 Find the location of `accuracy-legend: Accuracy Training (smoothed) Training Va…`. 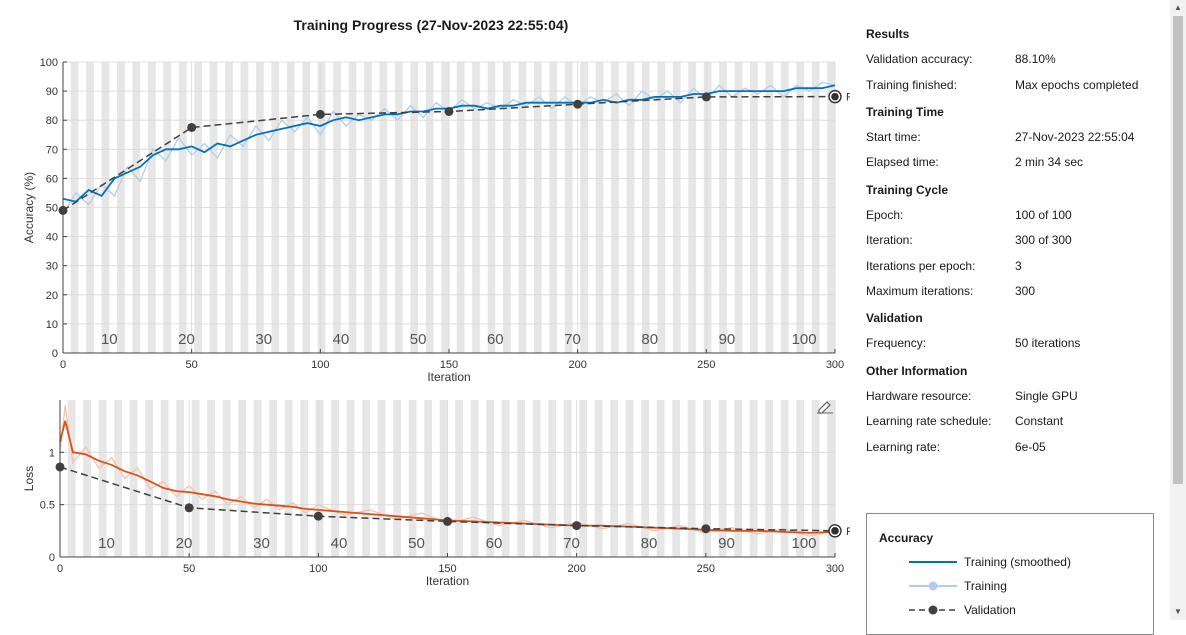

accuracy-legend: Accuracy Training (smoothed) Training Va… is located at coordinates (1010, 574).